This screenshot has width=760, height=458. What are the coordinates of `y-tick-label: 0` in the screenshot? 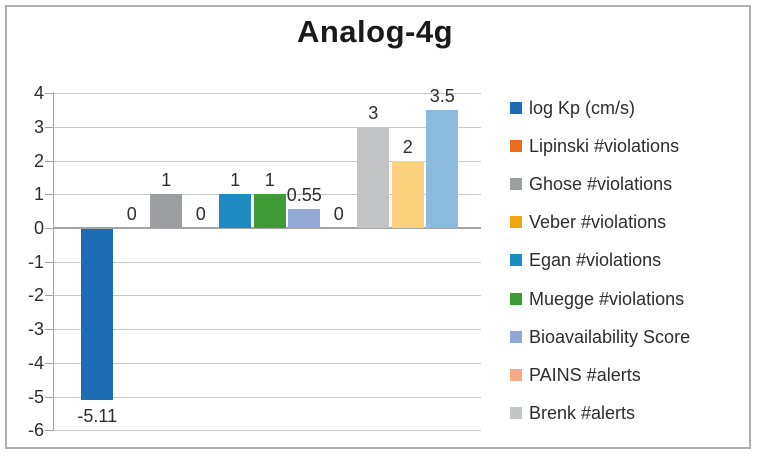 It's located at (38, 228).